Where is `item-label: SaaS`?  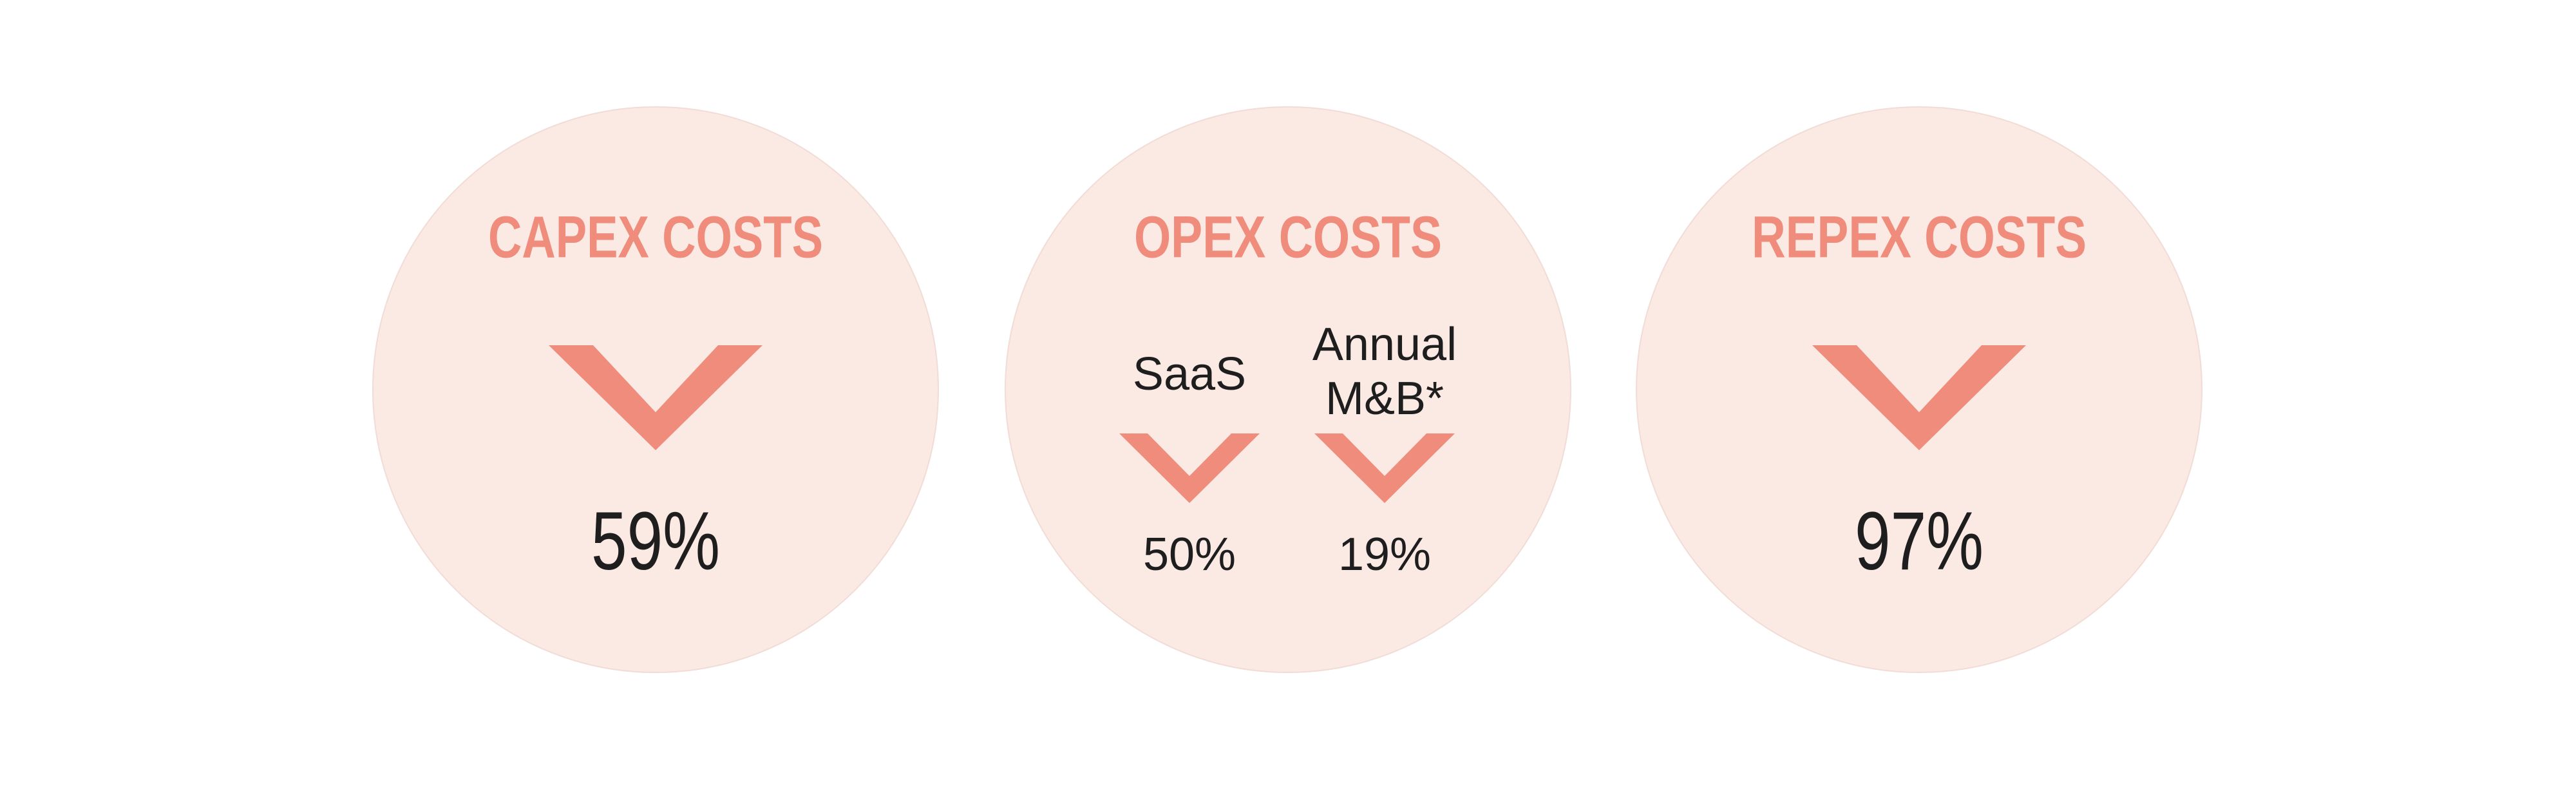
item-label: SaaS is located at coordinates (1189, 374).